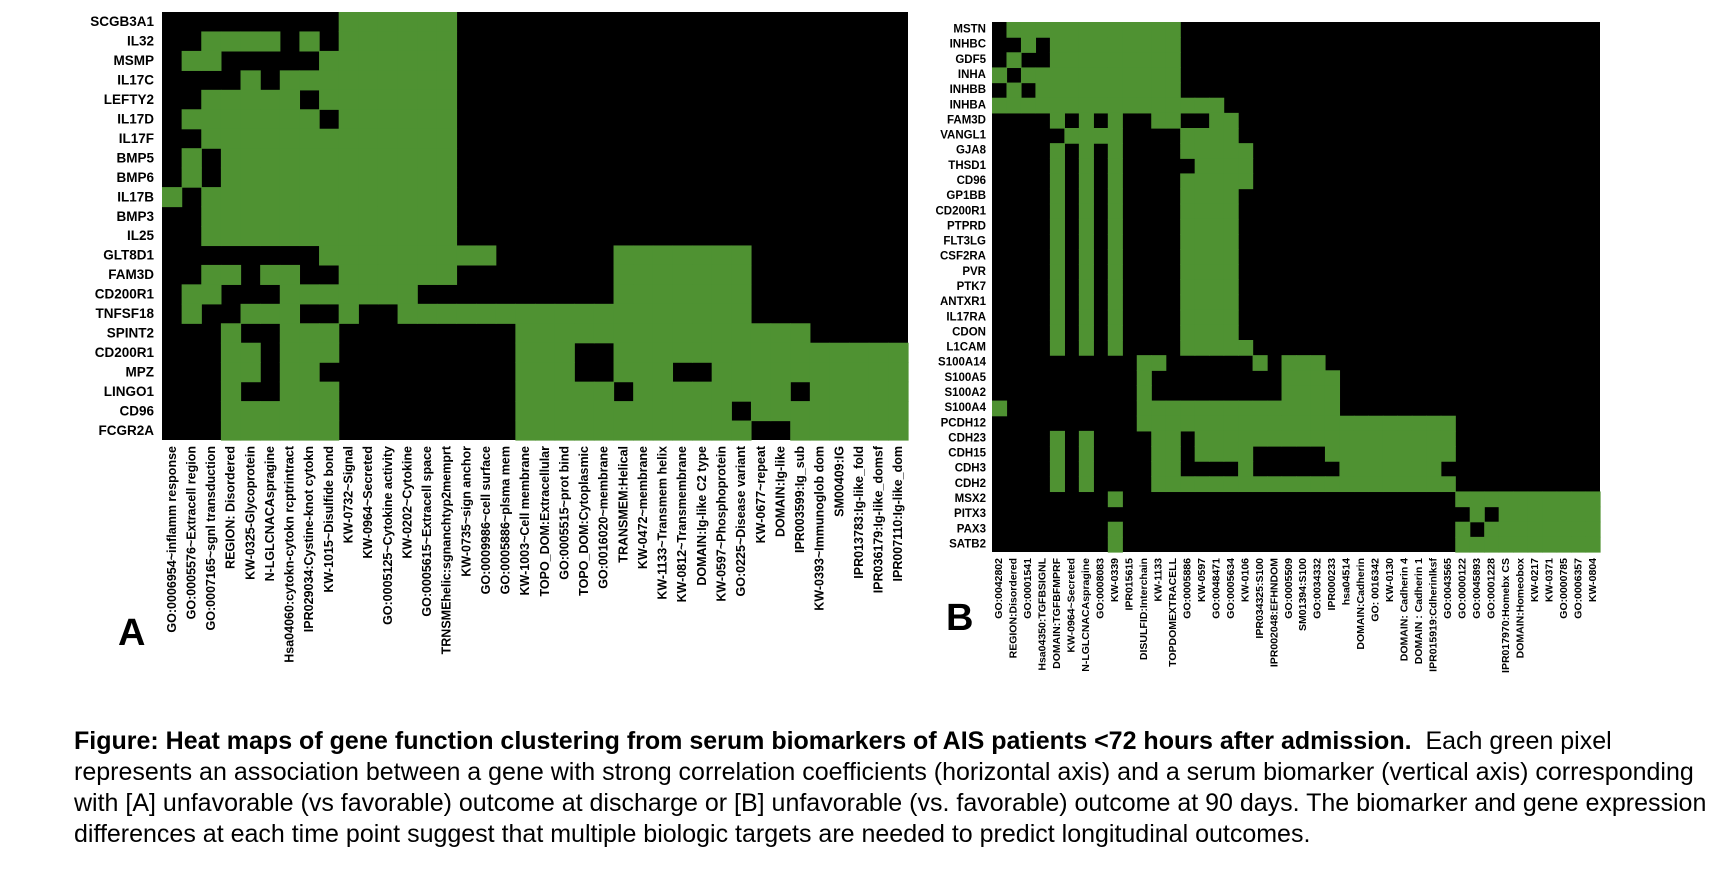  What do you see at coordinates (879, 519) in the screenshot?
I see `x-axis-label: IPR036179:Ig-like_domsf` at bounding box center [879, 519].